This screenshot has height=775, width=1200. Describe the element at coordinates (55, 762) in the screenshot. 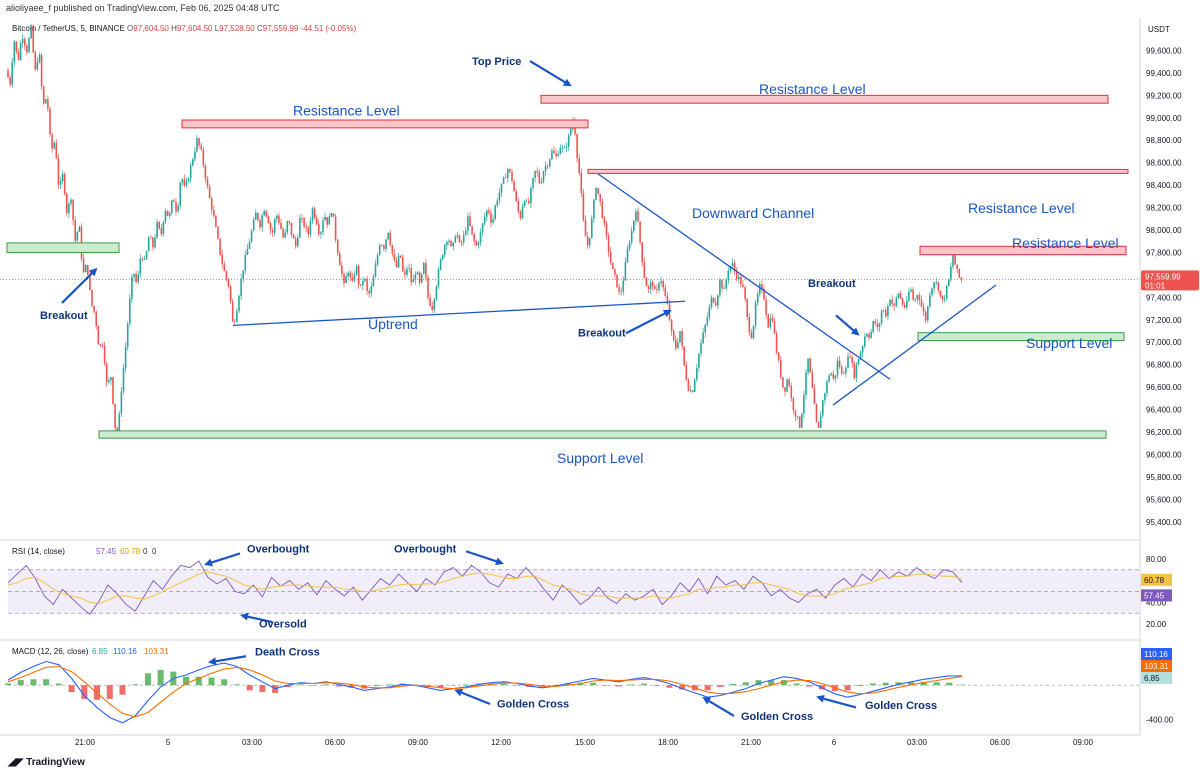

I see `tradingview-logo-text: TradingView` at that location.